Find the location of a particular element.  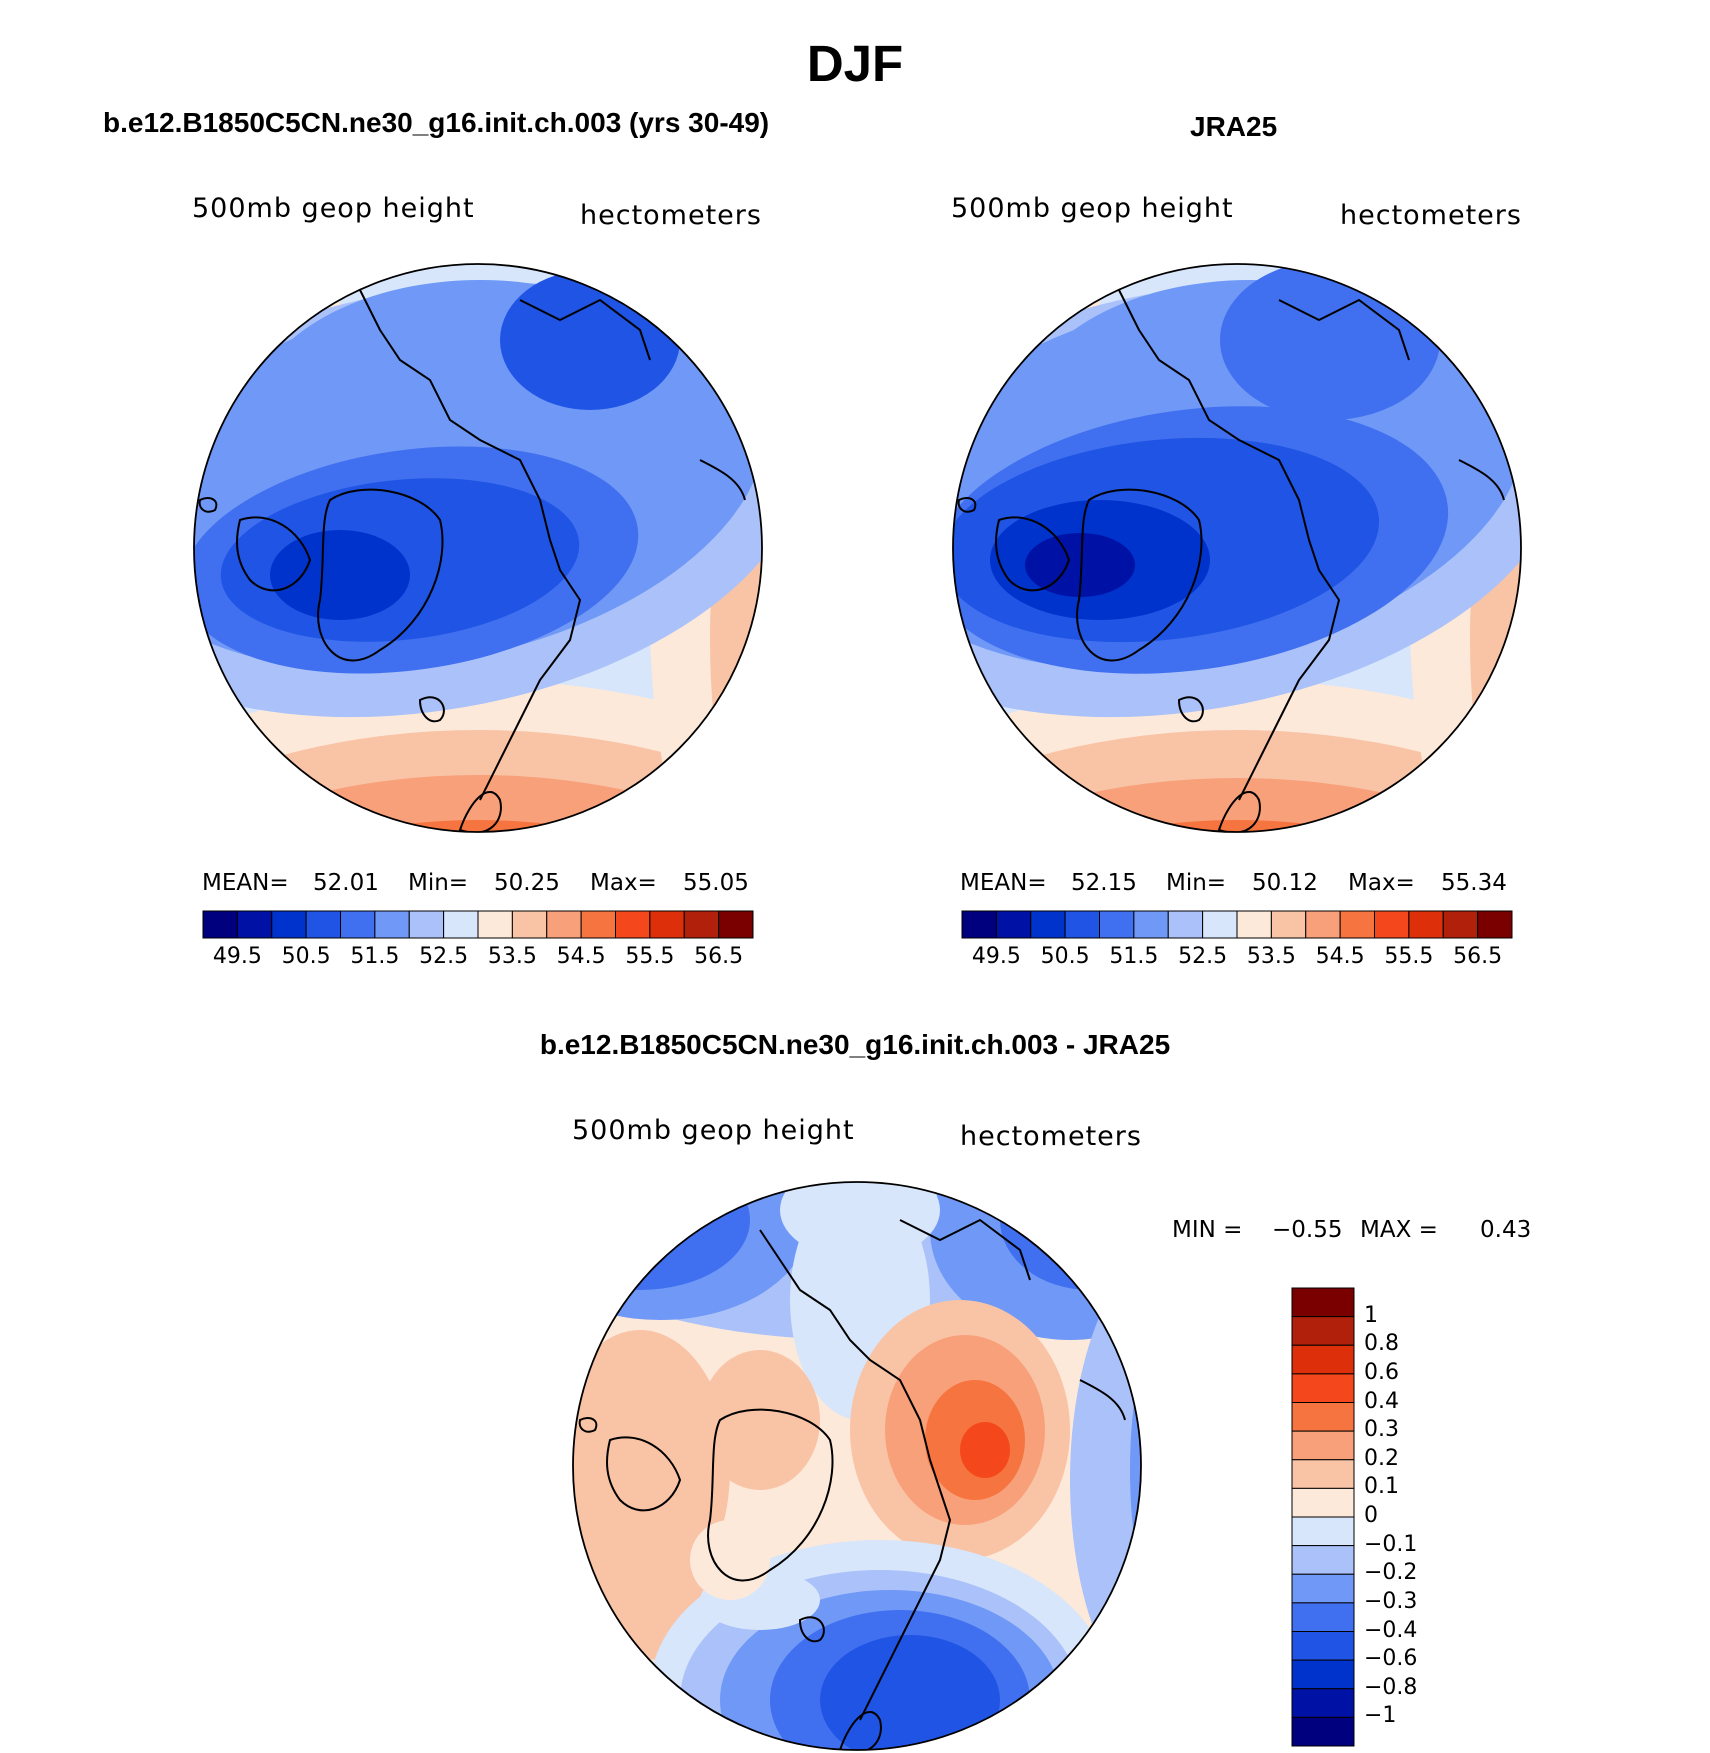

panel-1-min-label: Min= is located at coordinates (438, 883).